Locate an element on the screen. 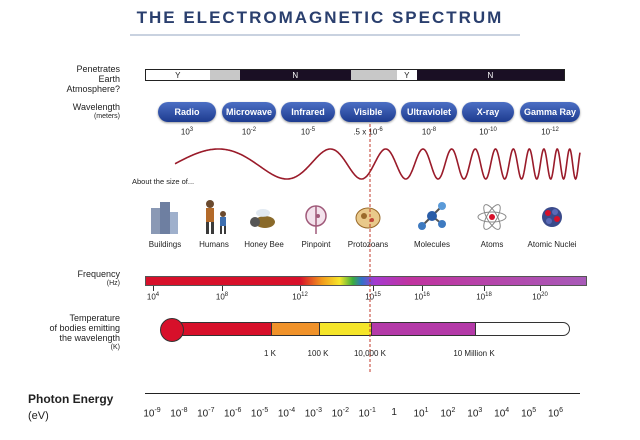  thermo-yellow-segment is located at coordinates (345, 329).